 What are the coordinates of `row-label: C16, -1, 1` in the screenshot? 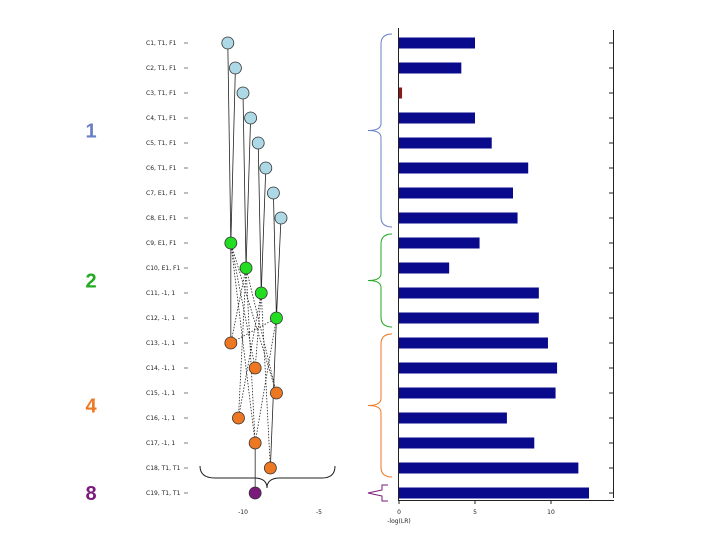 It's located at (160, 418).